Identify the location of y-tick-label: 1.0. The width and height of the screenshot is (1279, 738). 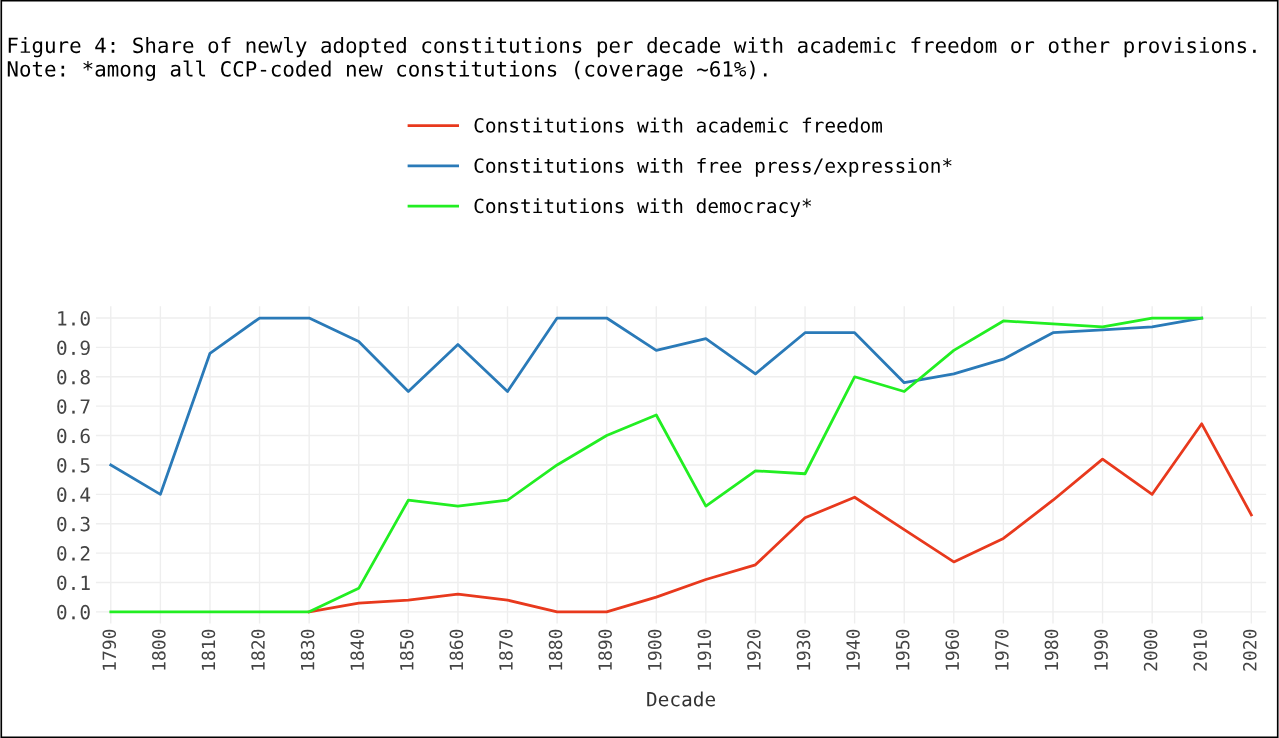
(74, 318).